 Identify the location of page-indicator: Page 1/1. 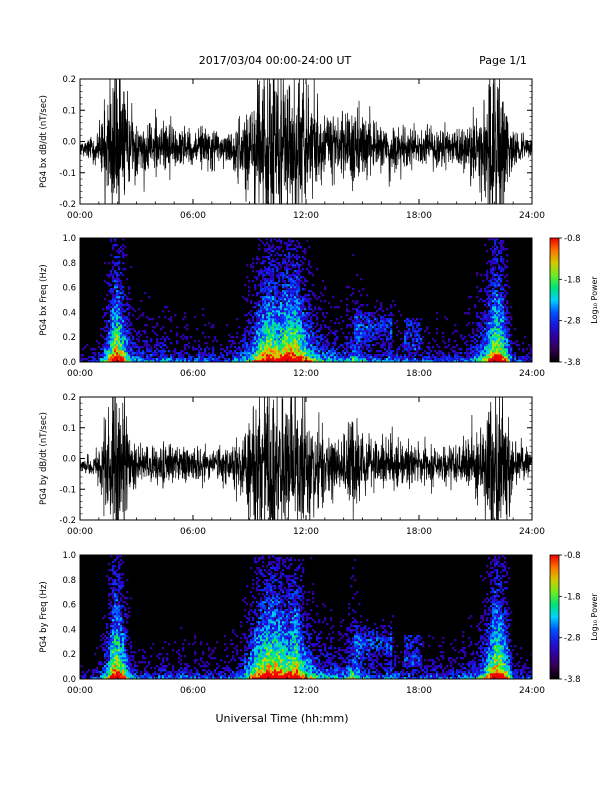
(503, 60).